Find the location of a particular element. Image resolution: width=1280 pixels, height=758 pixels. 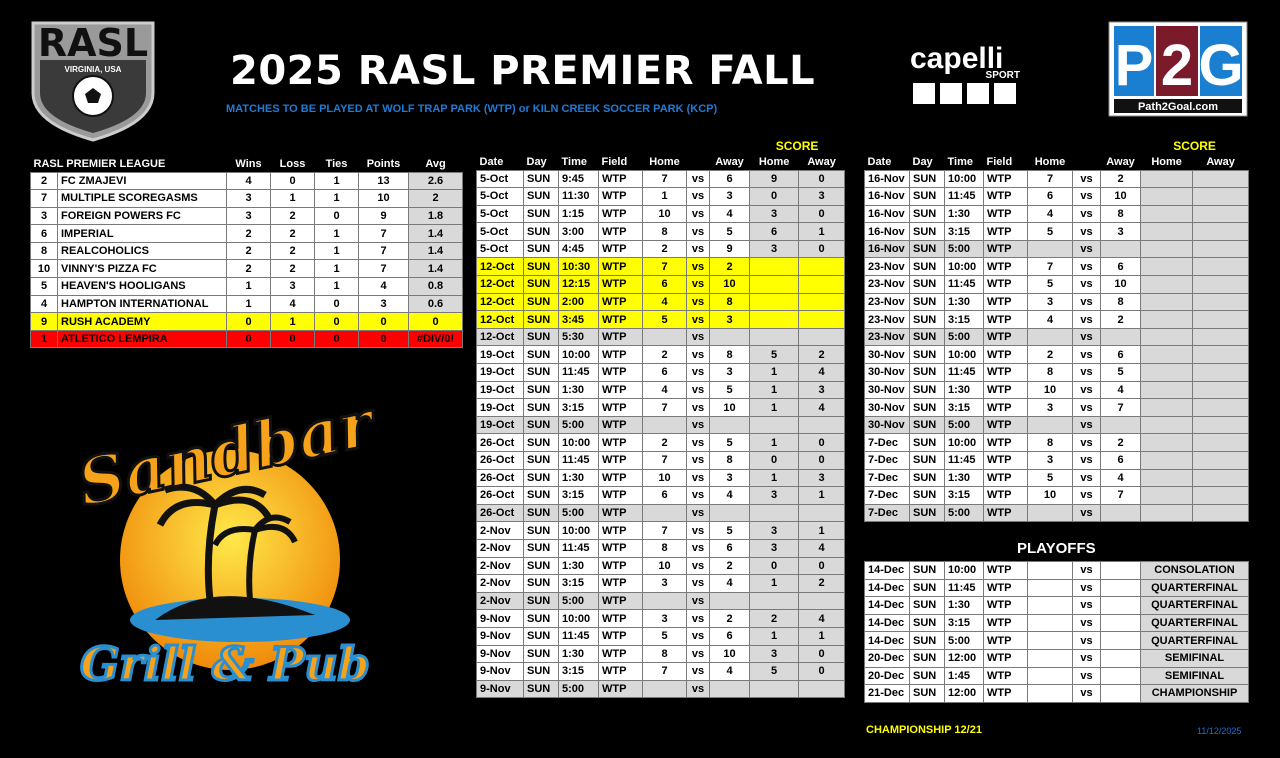

match-date: 5-Oct is located at coordinates (500, 249).